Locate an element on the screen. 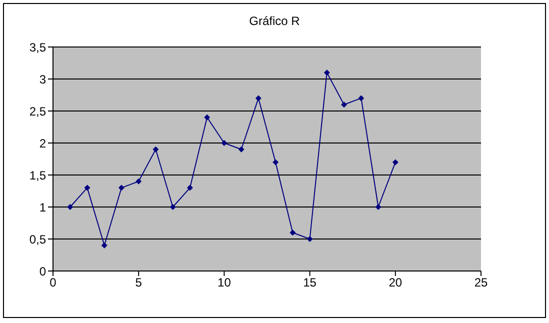 The image size is (549, 323). x-tick-label: 0 is located at coordinates (53, 283).